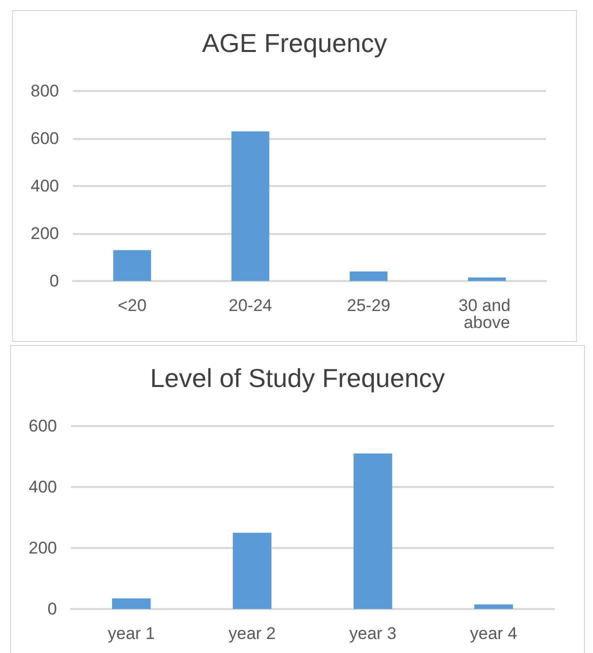  Describe the element at coordinates (252, 633) in the screenshot. I see `x-tick-label: year 2` at that location.